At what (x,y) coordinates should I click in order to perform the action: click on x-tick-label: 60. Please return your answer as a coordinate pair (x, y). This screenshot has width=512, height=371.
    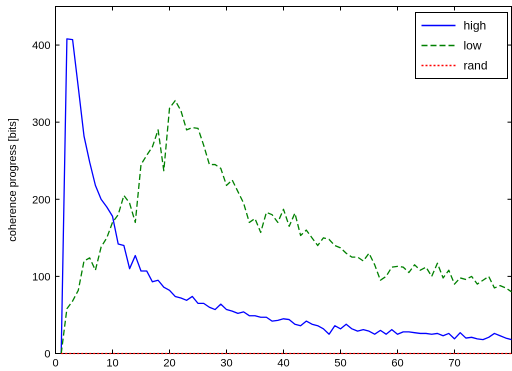
    Looking at the image, I should click on (397, 364).